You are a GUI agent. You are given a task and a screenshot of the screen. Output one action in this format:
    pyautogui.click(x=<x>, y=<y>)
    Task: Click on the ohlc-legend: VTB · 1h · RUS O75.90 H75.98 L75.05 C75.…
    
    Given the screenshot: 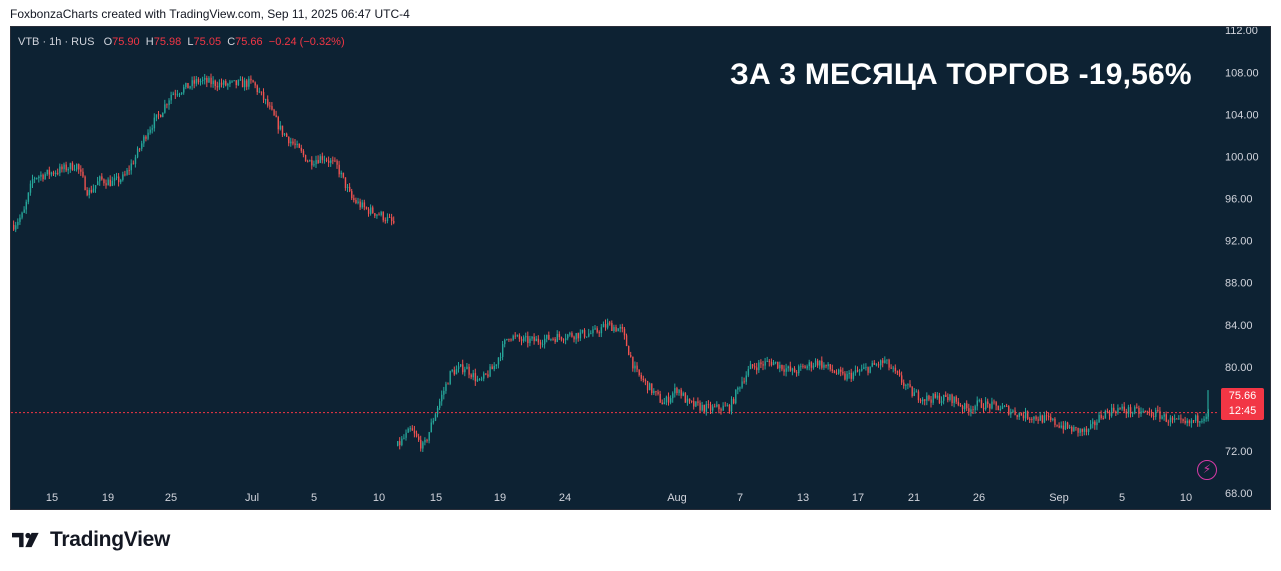 What is the action you would take?
    pyautogui.click(x=181, y=42)
    